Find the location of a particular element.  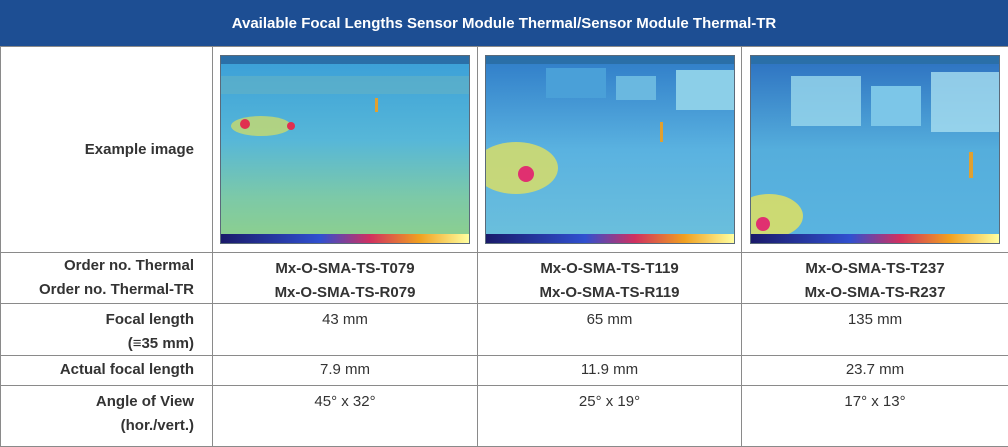

actual-focal-length-cell-3: 23.7 mm is located at coordinates (875, 370).